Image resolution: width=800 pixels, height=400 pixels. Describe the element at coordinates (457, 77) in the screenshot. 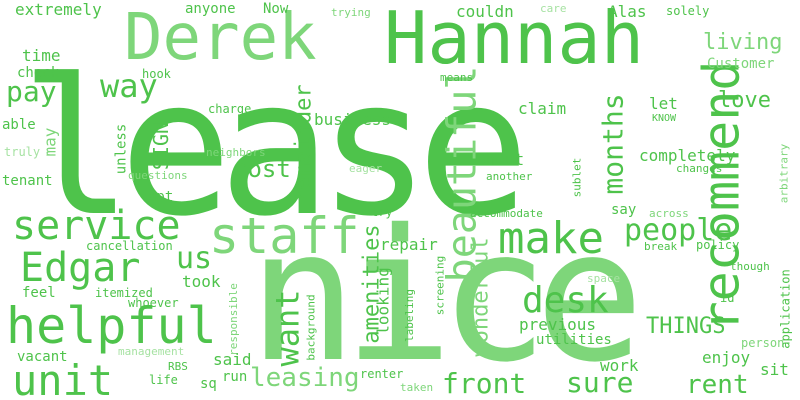

I see `word-means: means` at that location.